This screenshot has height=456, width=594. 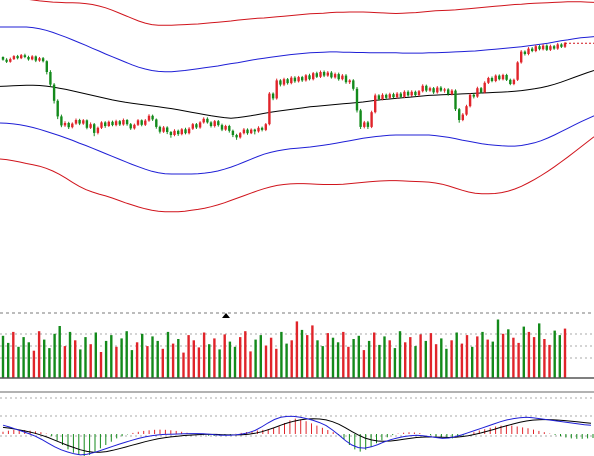 I want to click on moving-average-line, so click(x=297, y=94).